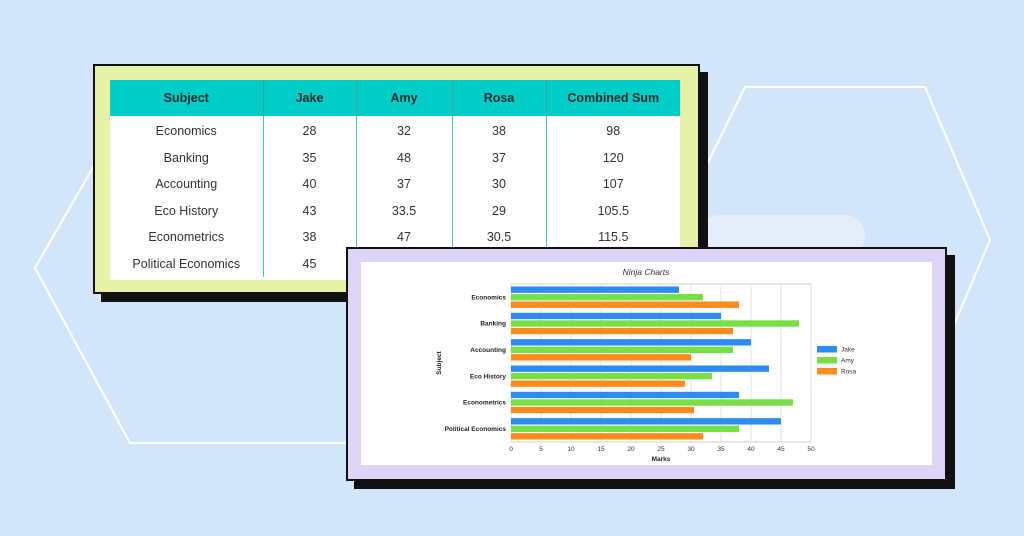  Describe the element at coordinates (493, 324) in the screenshot. I see `y-tick-label: Banking` at that location.